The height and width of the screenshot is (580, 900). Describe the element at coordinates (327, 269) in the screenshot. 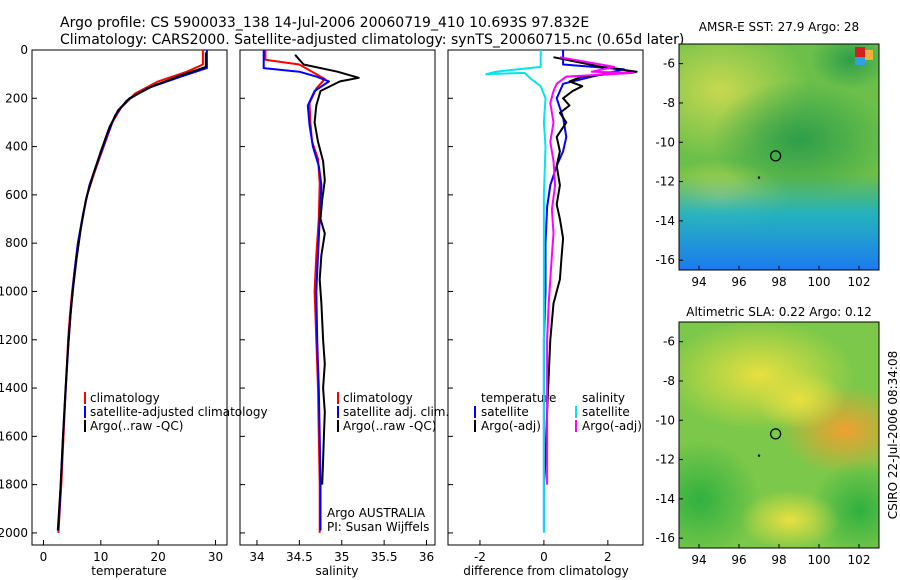

I see `salinity-series-argo-raw-qc-` at that location.